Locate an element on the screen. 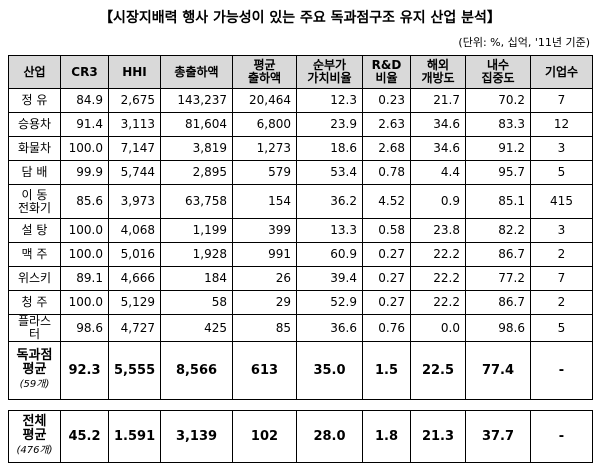 The image size is (600, 466). row-label: 플라스터 is located at coordinates (34, 328).